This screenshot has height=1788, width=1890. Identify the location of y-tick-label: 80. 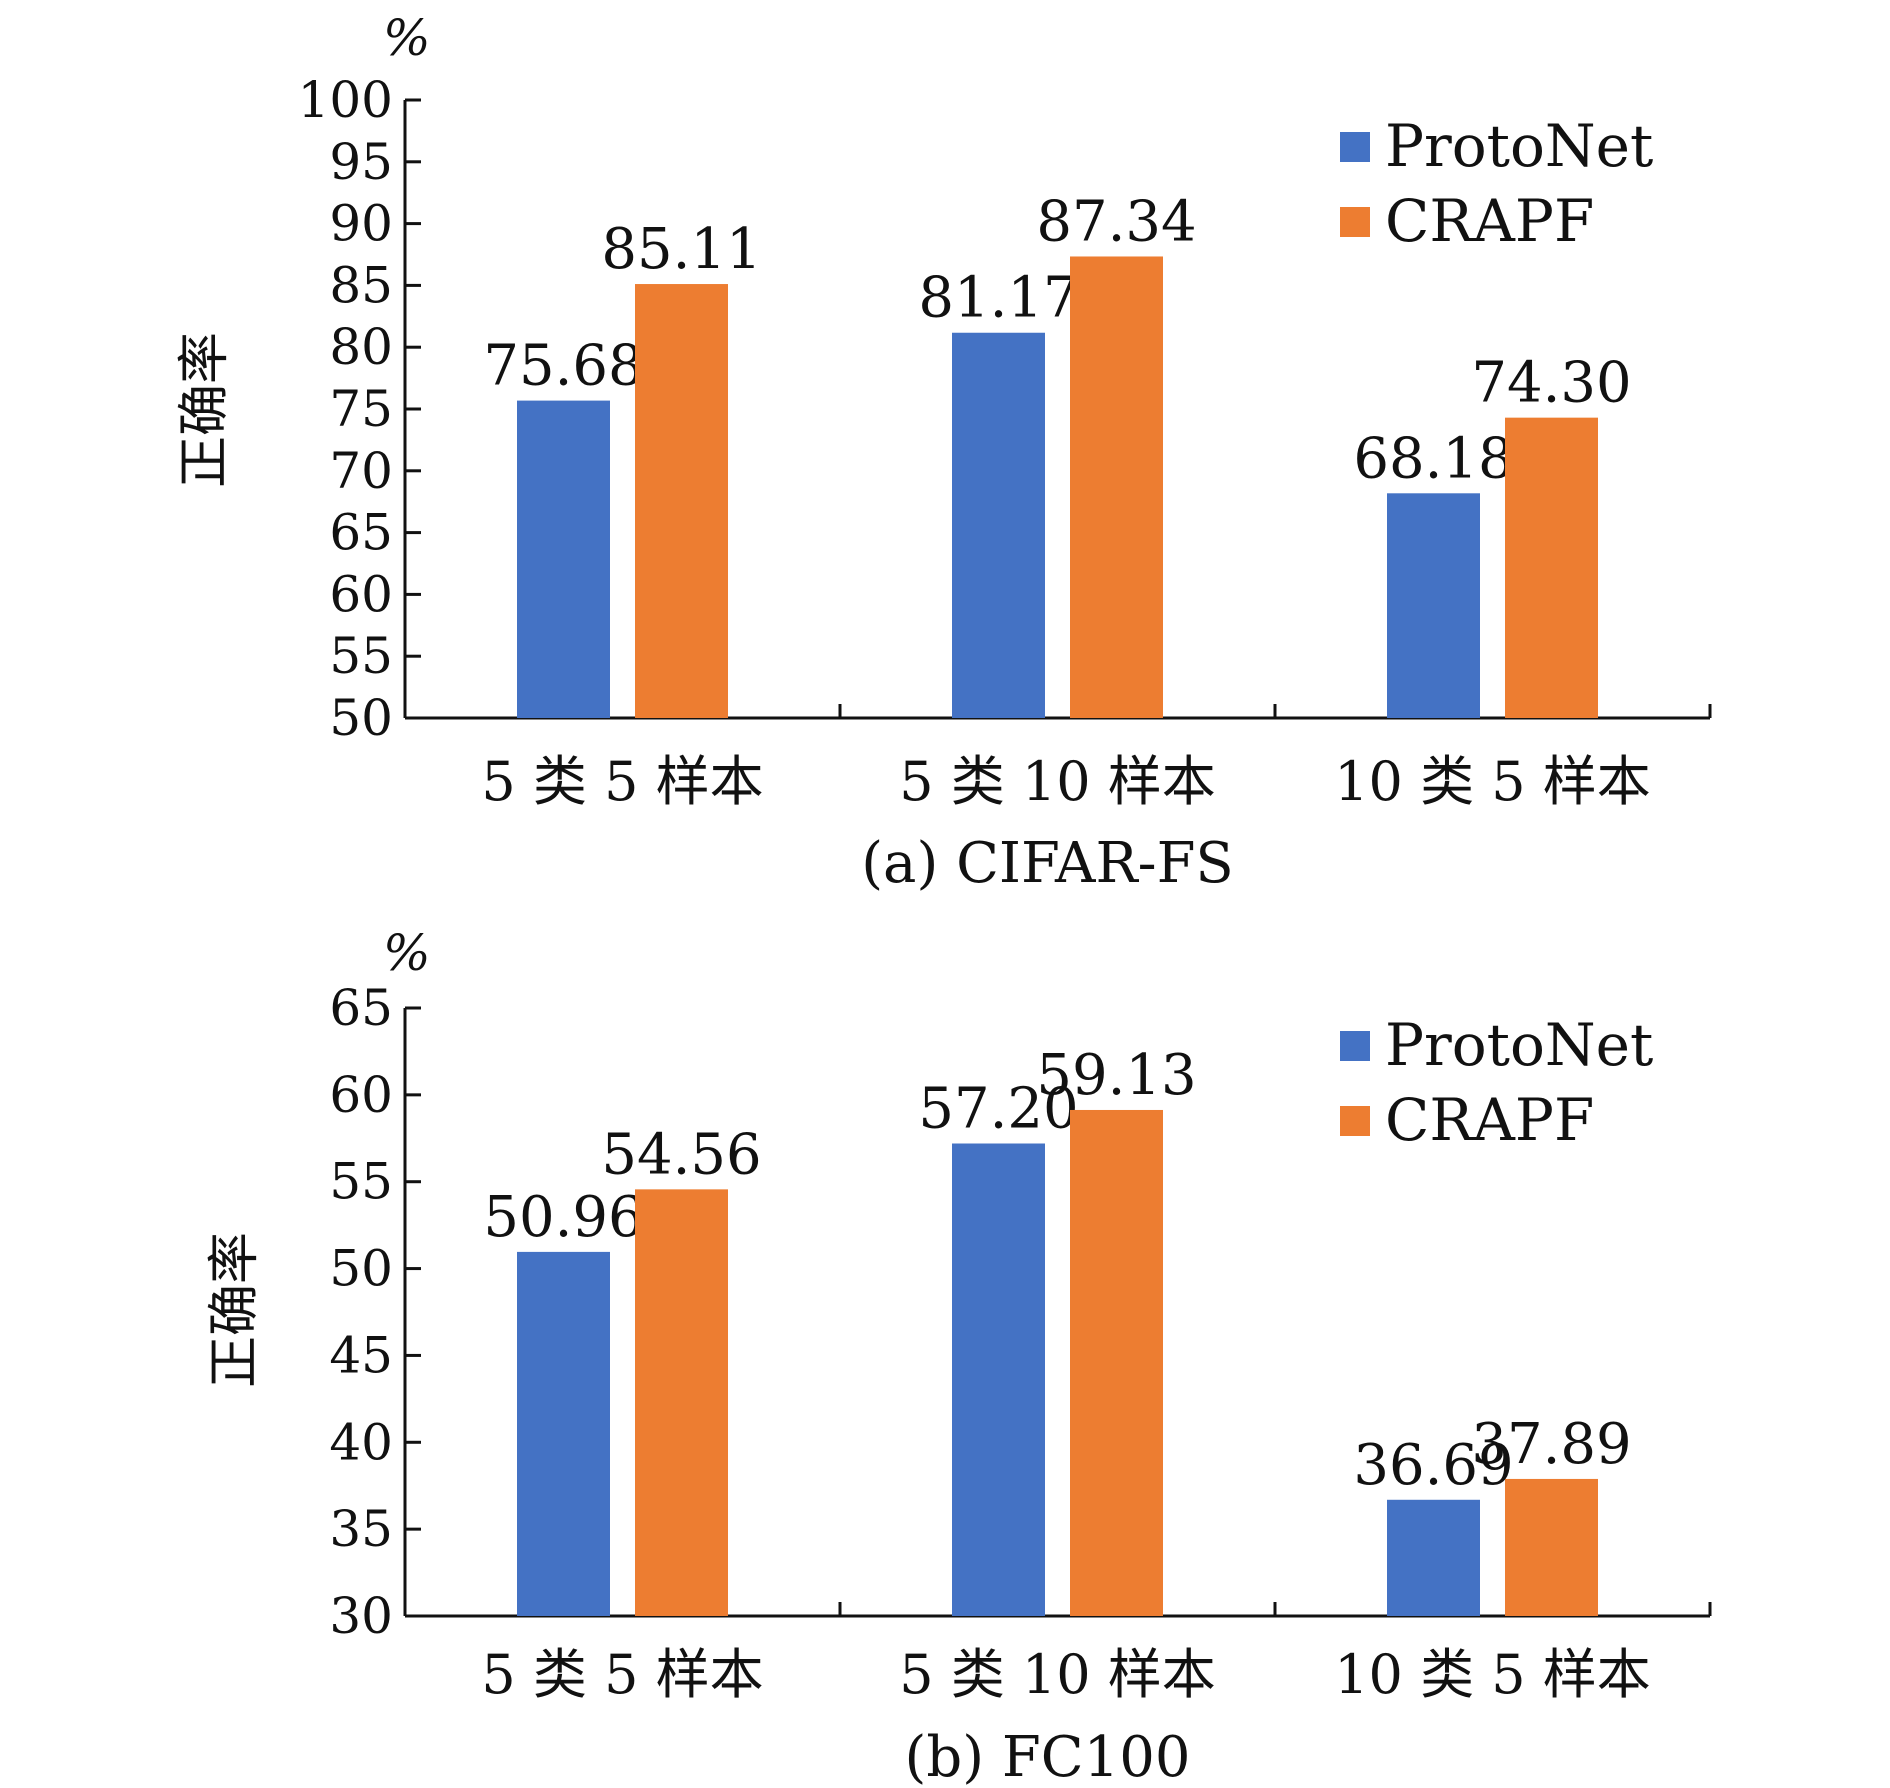
(361, 347).